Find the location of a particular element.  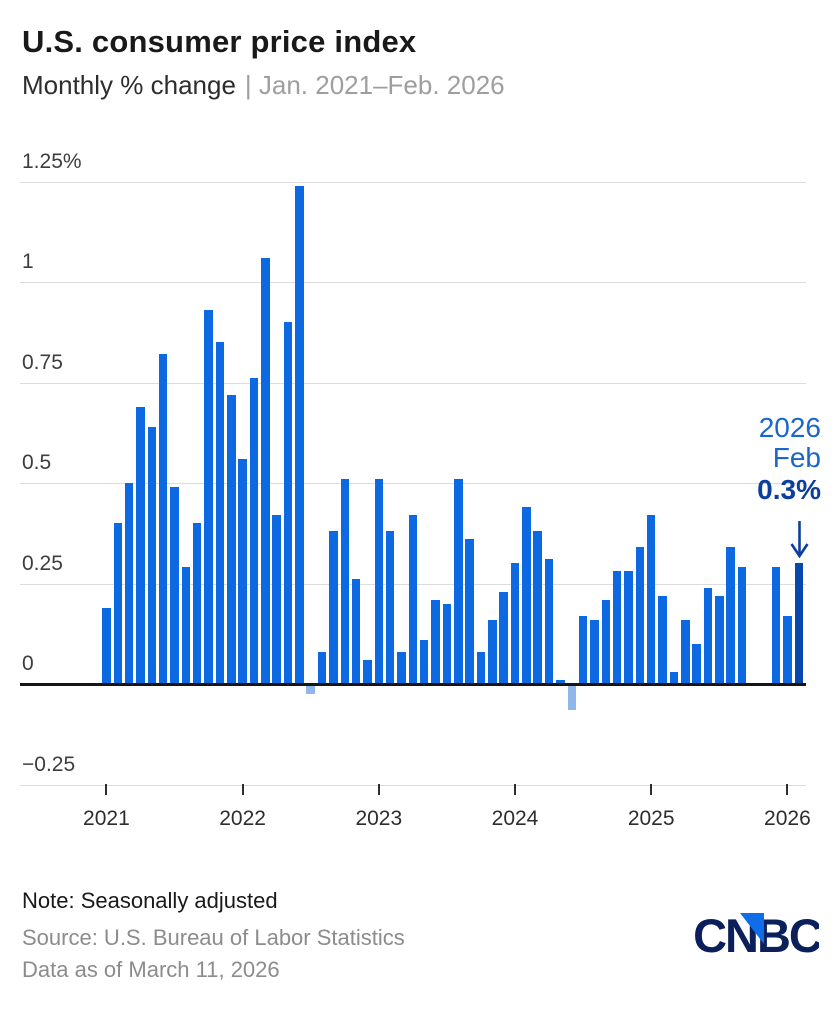

chart-title: U.S. consumer price index is located at coordinates (219, 41).